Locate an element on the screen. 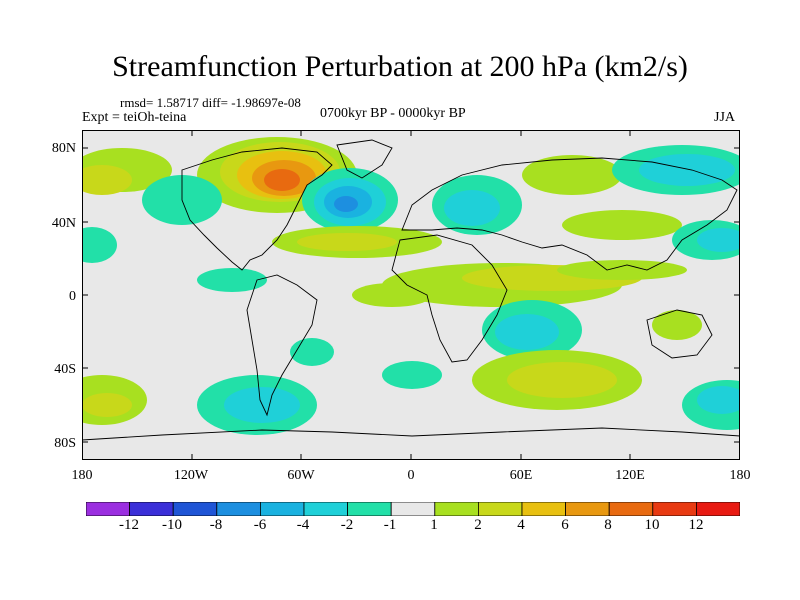 Image resolution: width=800 pixels, height=600 pixels. contour-eatl-pos1 is located at coordinates (392, 295).